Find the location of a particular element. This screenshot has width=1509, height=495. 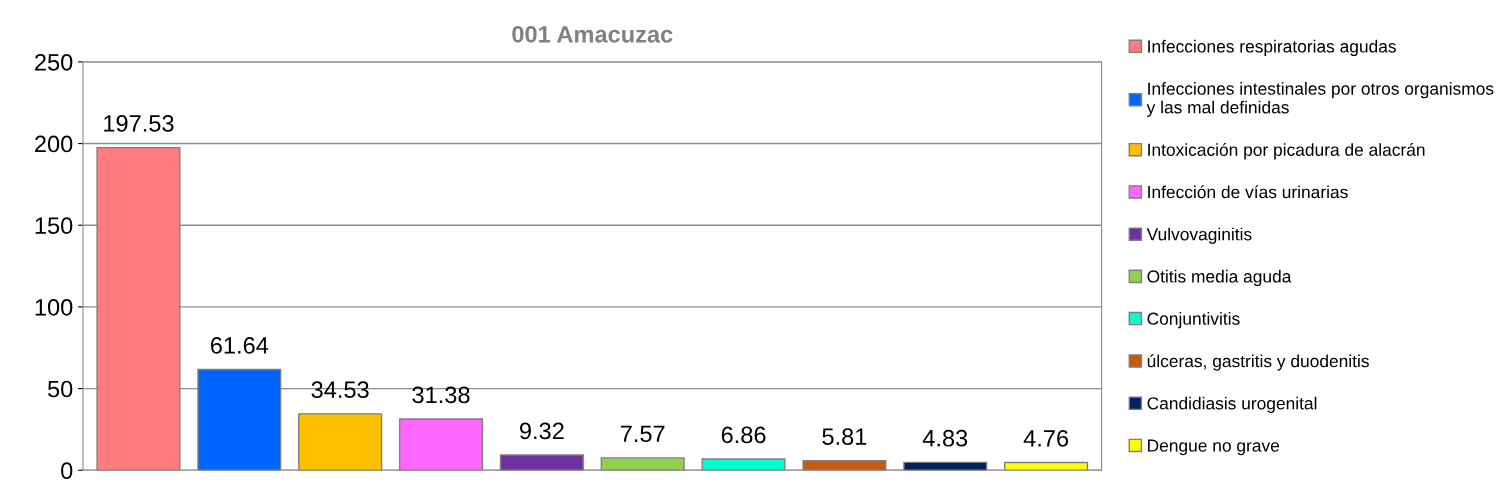

y-tick-label: 250 is located at coordinates (54, 62).